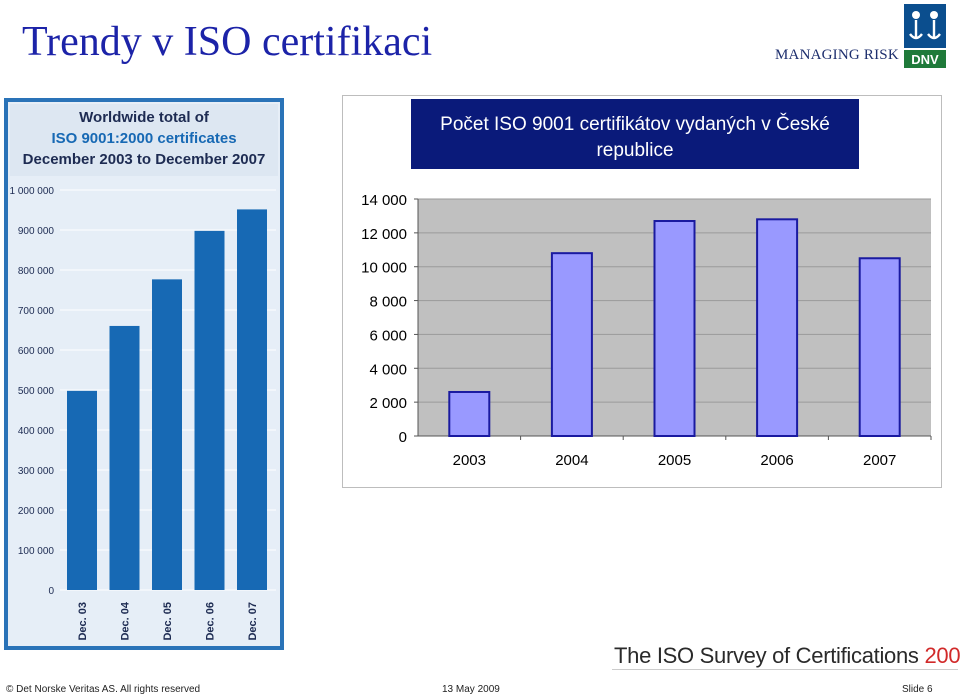 This screenshot has height=697, width=960. Describe the element at coordinates (674, 460) in the screenshot. I see `right-x-tick-label: 2005` at that location.